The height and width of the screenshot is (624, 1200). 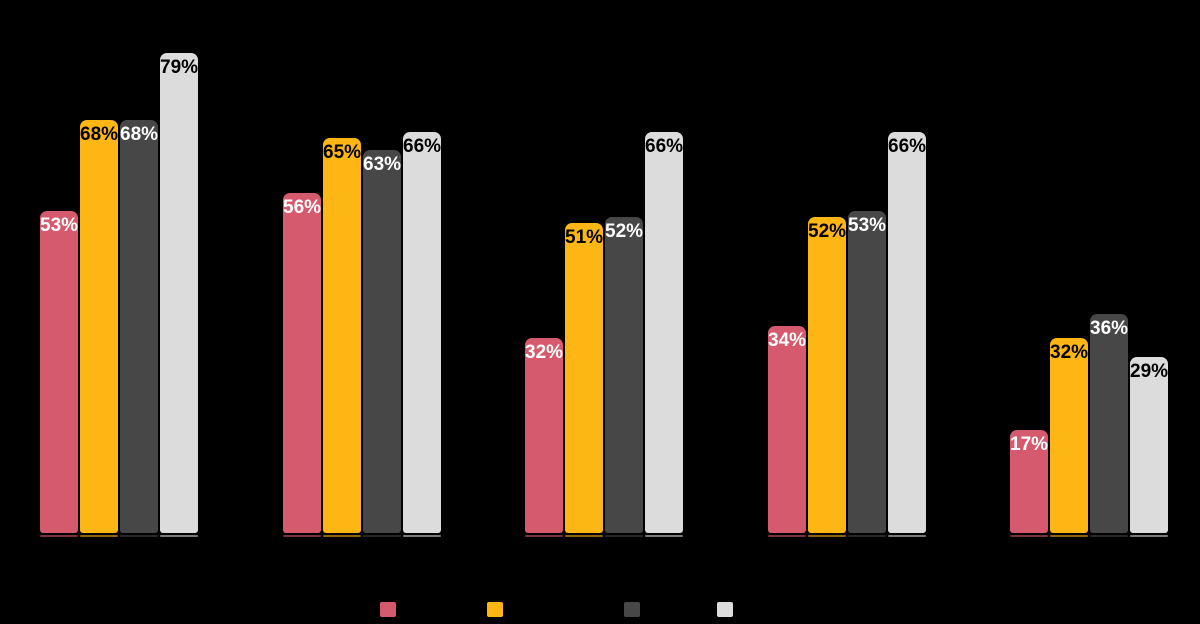 I want to click on bar-value-label: 29%, so click(x=1149, y=371).